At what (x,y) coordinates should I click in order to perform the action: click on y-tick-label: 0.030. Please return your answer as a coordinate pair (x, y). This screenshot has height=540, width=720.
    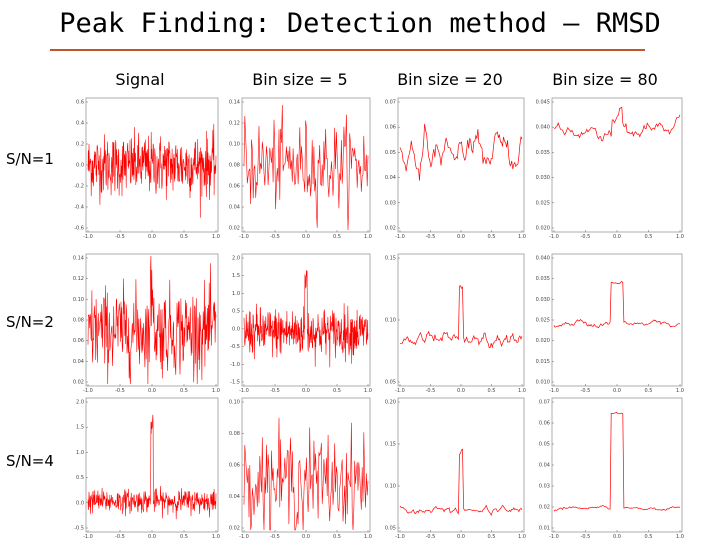
    Looking at the image, I should click on (543, 178).